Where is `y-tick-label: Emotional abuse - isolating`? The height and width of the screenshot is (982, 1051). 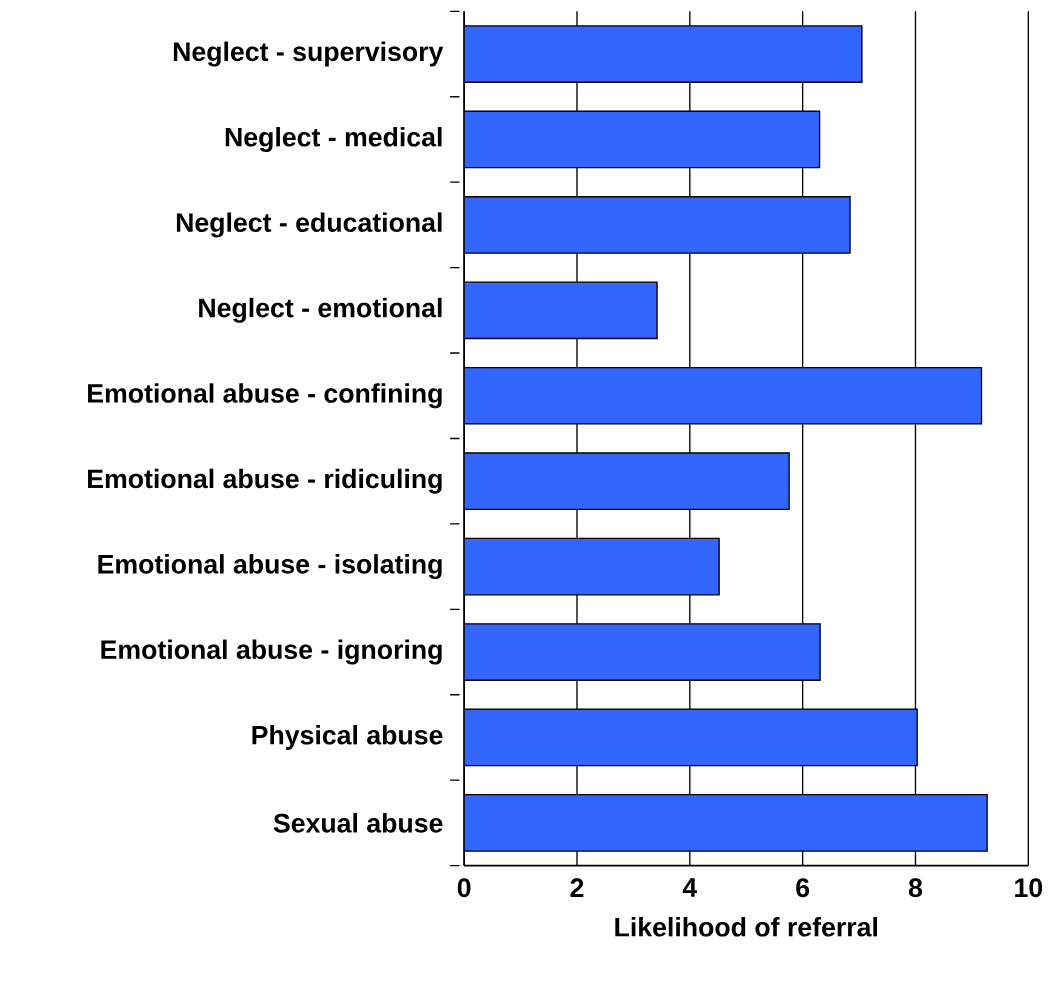 y-tick-label: Emotional abuse - isolating is located at coordinates (270, 567).